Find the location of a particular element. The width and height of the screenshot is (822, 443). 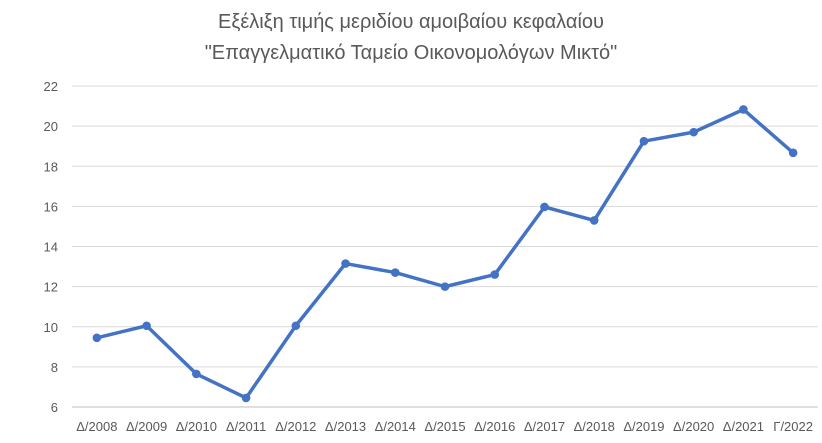

y-tick-label: 12 is located at coordinates (51, 287).